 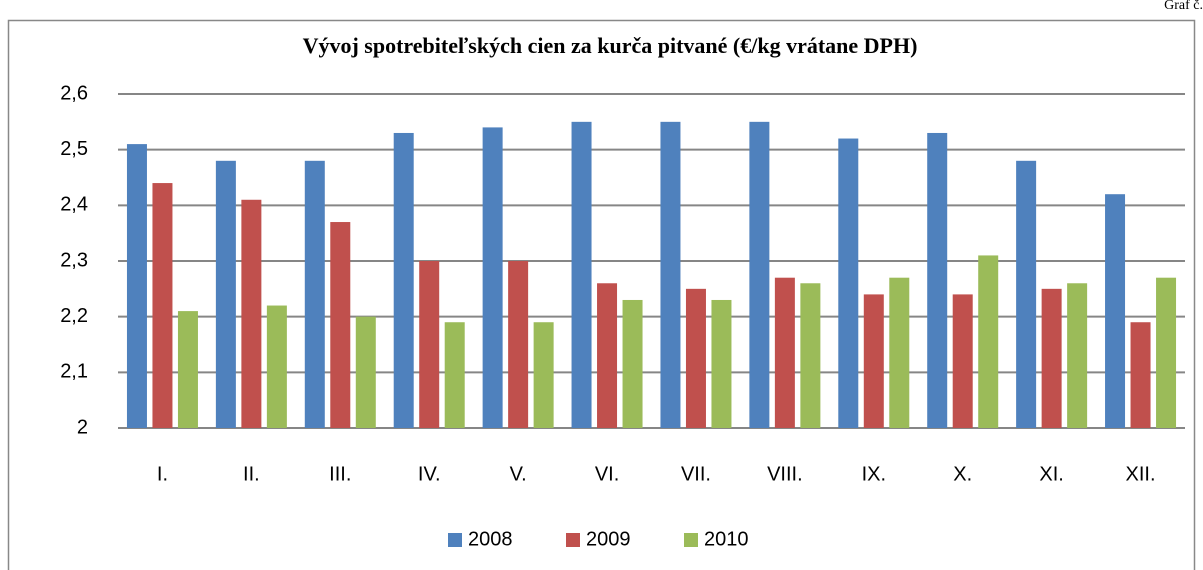 I want to click on x-tick-label: II., so click(x=251, y=474).